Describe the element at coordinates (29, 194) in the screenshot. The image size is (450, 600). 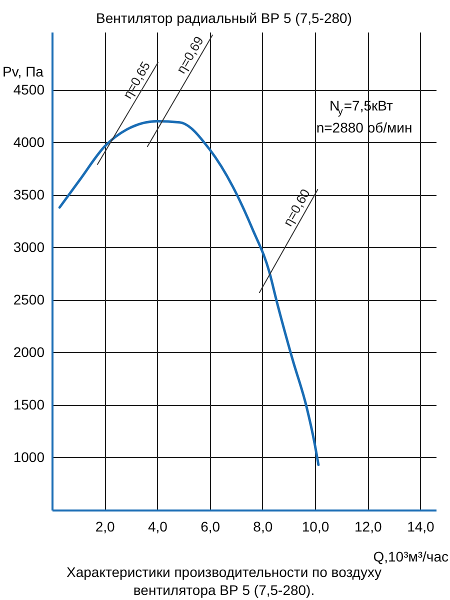
I see `y-tick-label: 3500` at that location.